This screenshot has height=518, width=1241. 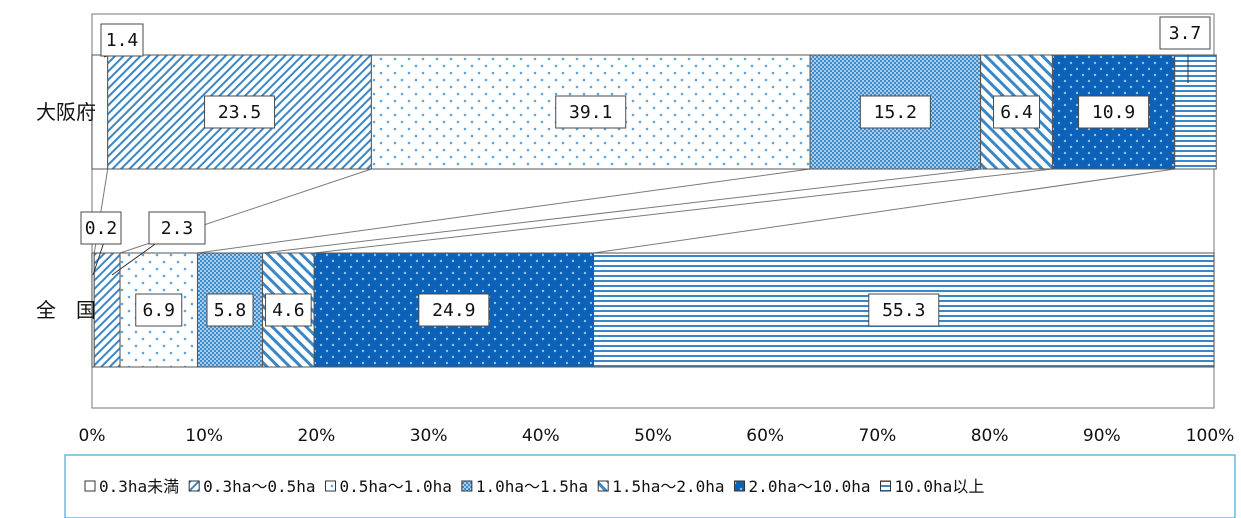 I want to click on legend-label-5: 2.0ha～10.0ha, so click(x=810, y=486).